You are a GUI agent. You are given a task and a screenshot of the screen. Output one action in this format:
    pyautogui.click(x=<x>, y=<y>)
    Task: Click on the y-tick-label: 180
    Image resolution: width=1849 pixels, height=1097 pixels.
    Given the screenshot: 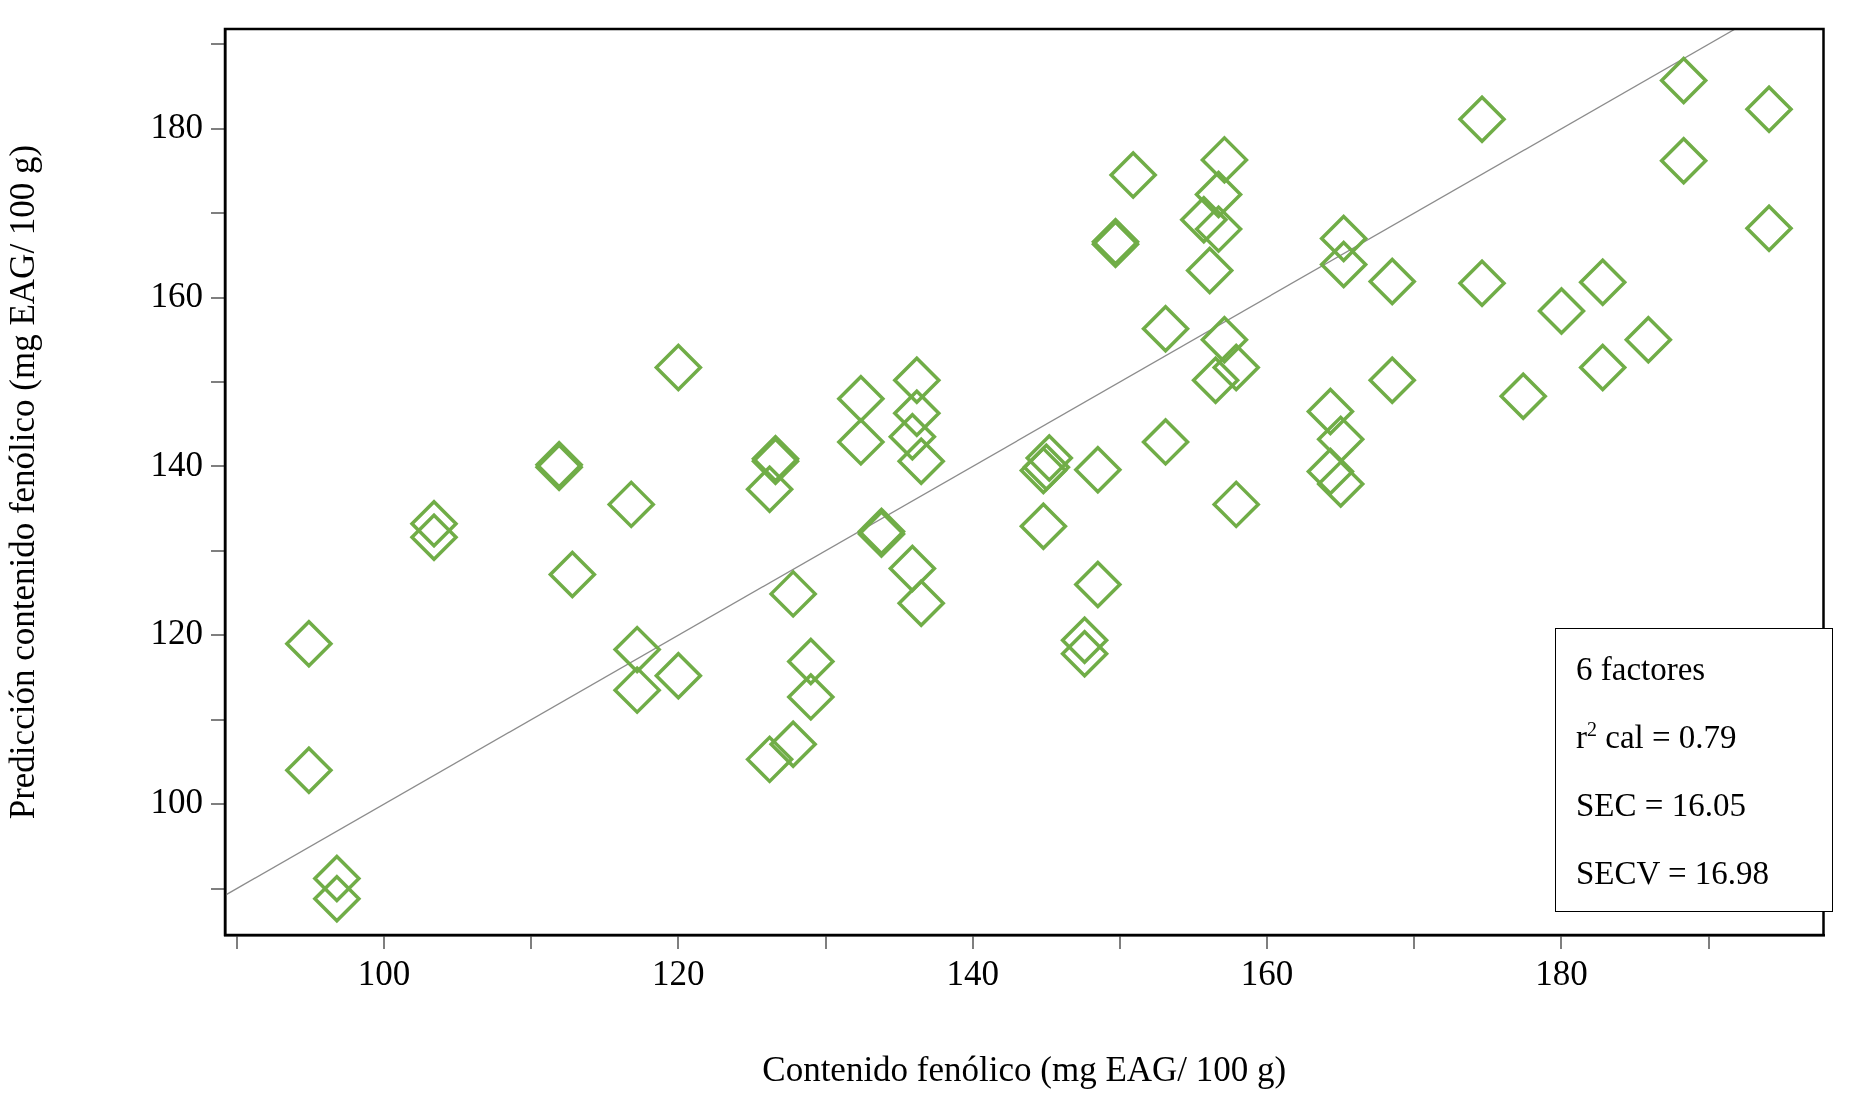 What is the action you would take?
    pyautogui.click(x=176, y=126)
    